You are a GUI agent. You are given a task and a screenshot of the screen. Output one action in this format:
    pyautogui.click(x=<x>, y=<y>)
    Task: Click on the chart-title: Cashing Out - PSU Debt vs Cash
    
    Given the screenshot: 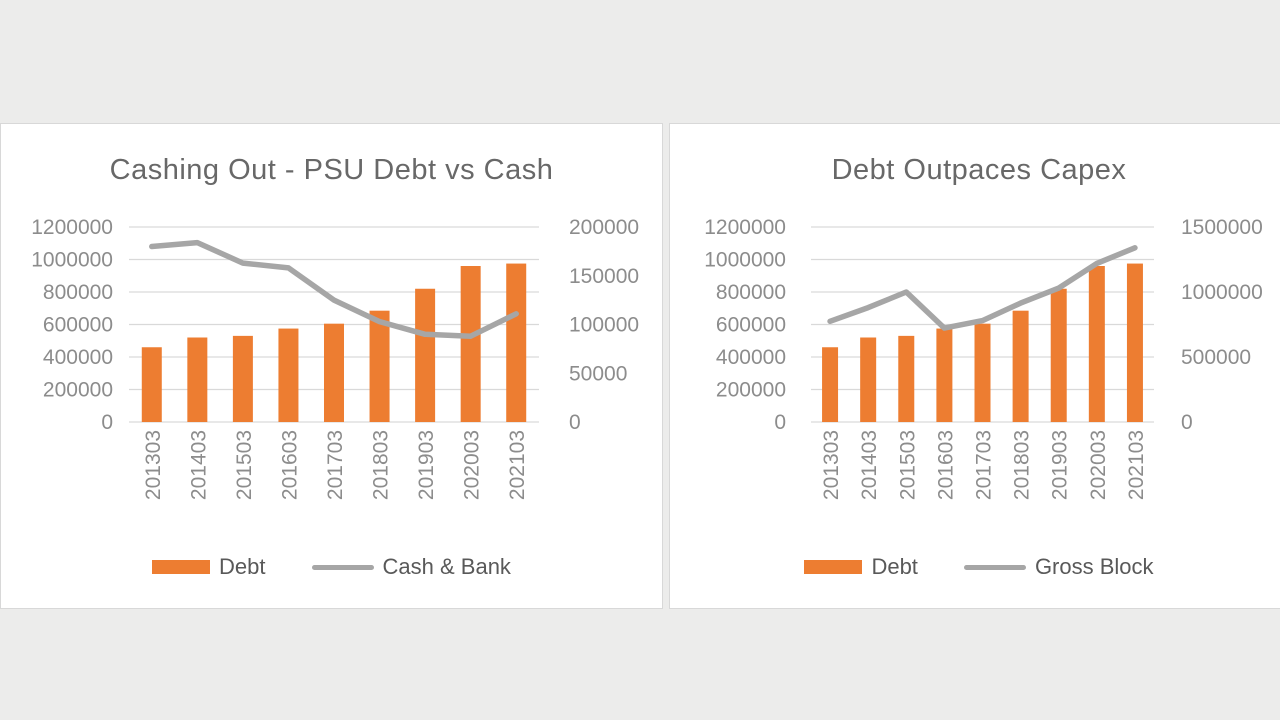 What is the action you would take?
    pyautogui.click(x=331, y=170)
    